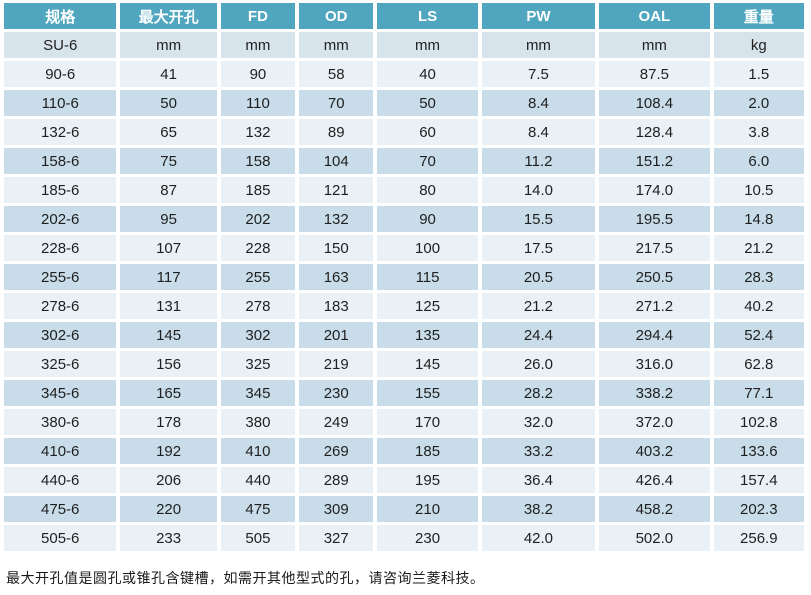 This screenshot has height=595, width=811. Describe the element at coordinates (427, 509) in the screenshot. I see `data-cell: 210` at that location.